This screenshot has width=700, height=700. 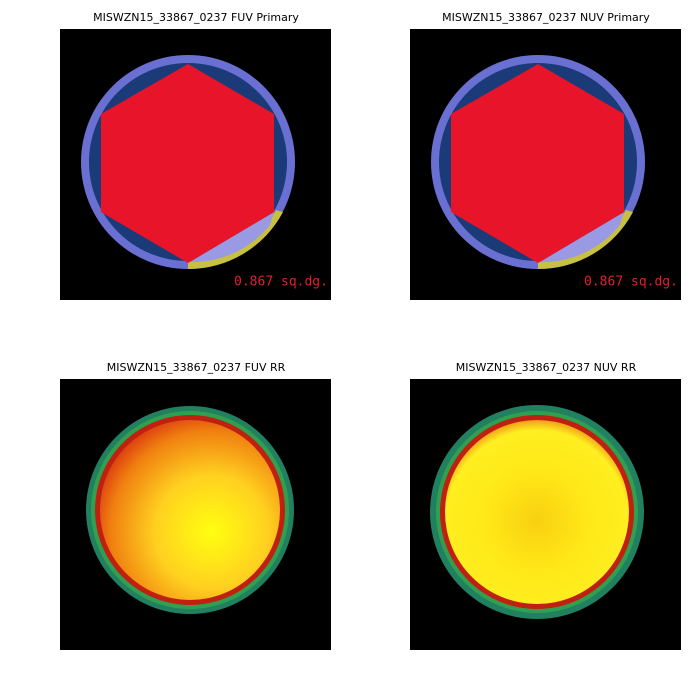 I want to click on panel-title: MISWZN15_33867_0237 FUV RR, so click(x=196, y=367).